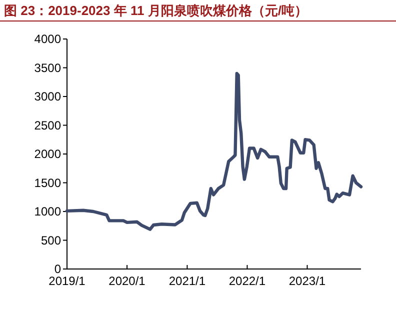 This screenshot has width=396, height=325. I want to click on y-tick-label: 3500, so click(48, 67).